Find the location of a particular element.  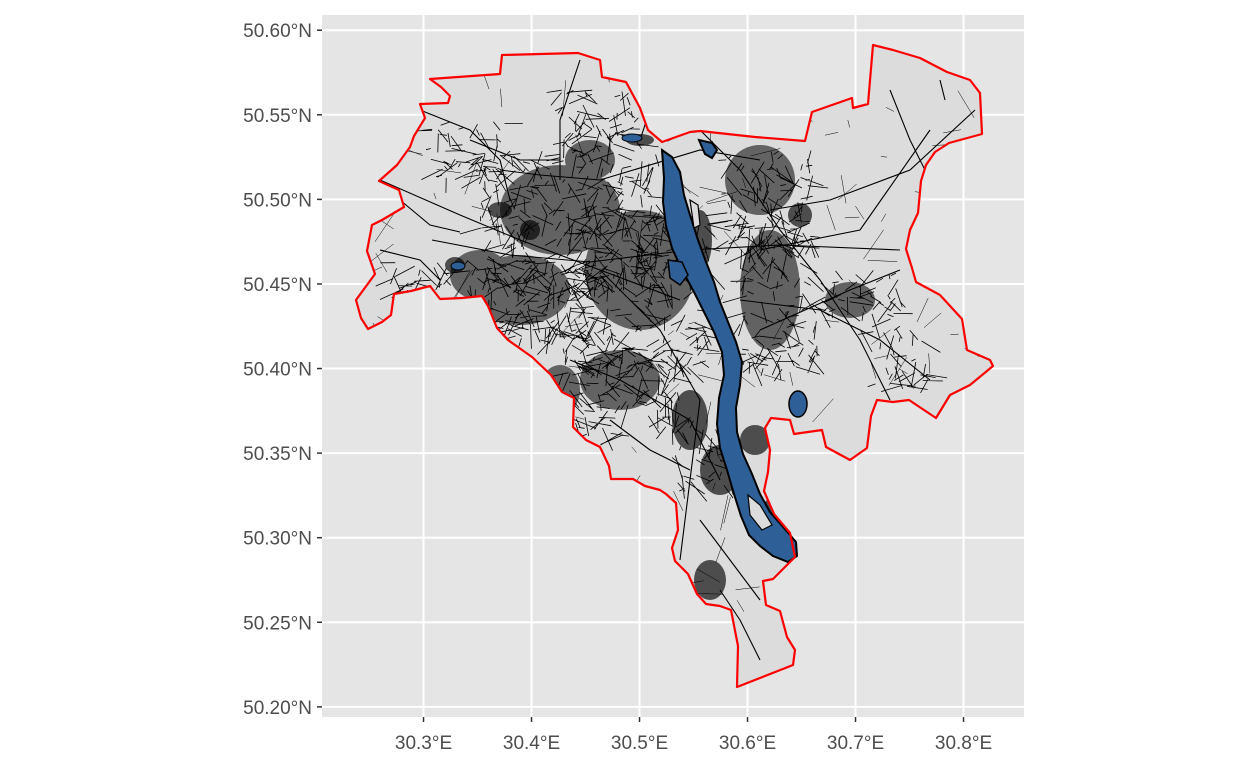

x-tick-label: 30.8°E is located at coordinates (963, 743).